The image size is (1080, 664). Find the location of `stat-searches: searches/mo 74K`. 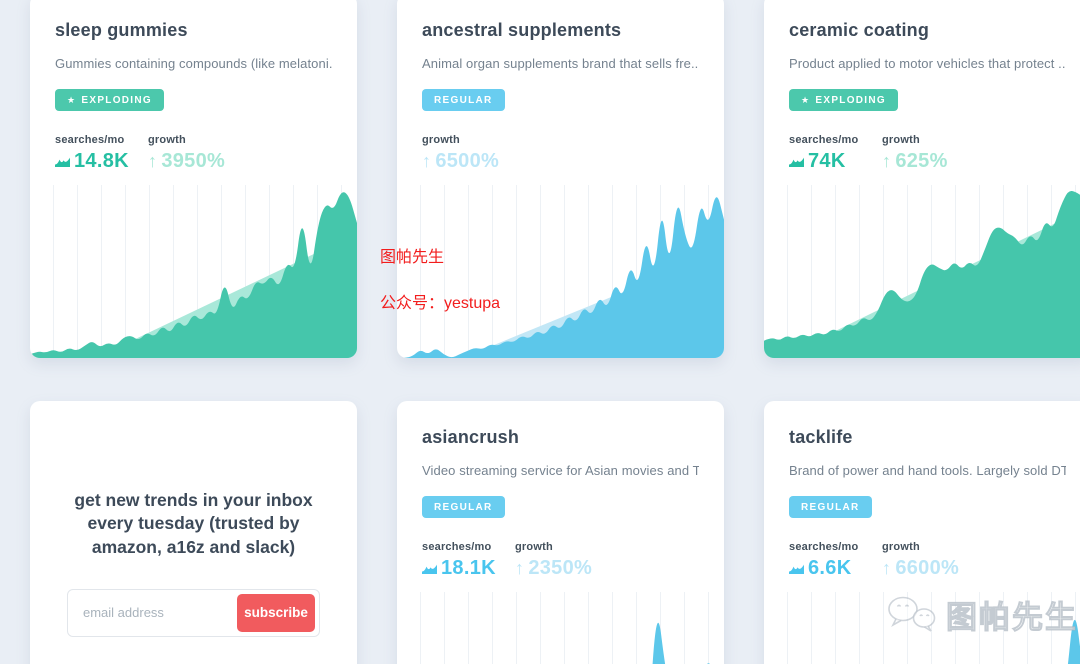

stat-searches: searches/mo 74K is located at coordinates (824, 153).